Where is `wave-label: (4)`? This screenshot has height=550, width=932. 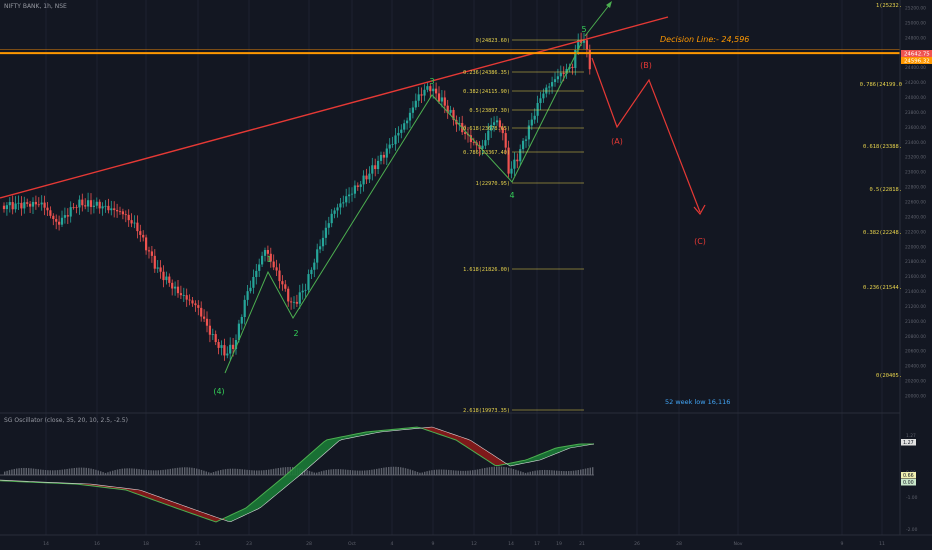 wave-label: (4) is located at coordinates (218, 391).